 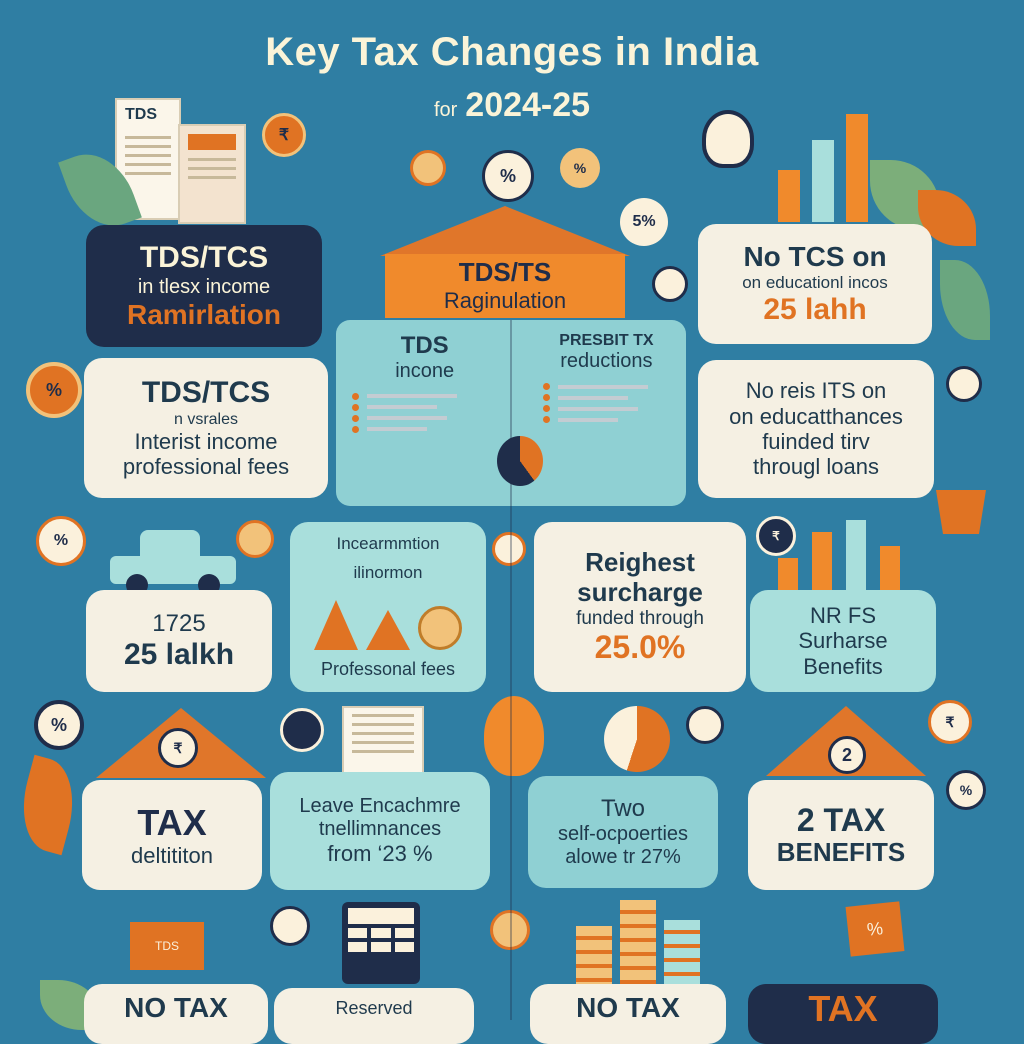 I want to click on number-two-icon: 2, so click(x=847, y=755).